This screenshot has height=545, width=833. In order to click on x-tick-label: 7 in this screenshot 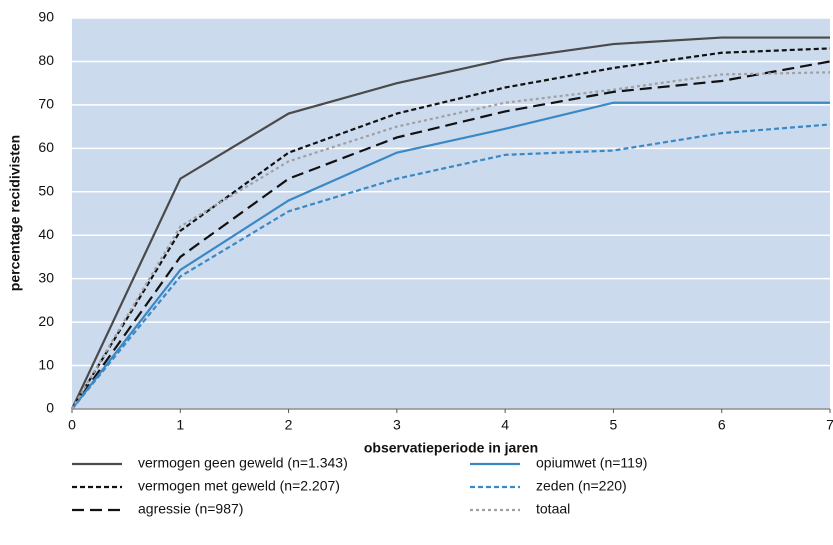, I will do `click(829, 425)`.